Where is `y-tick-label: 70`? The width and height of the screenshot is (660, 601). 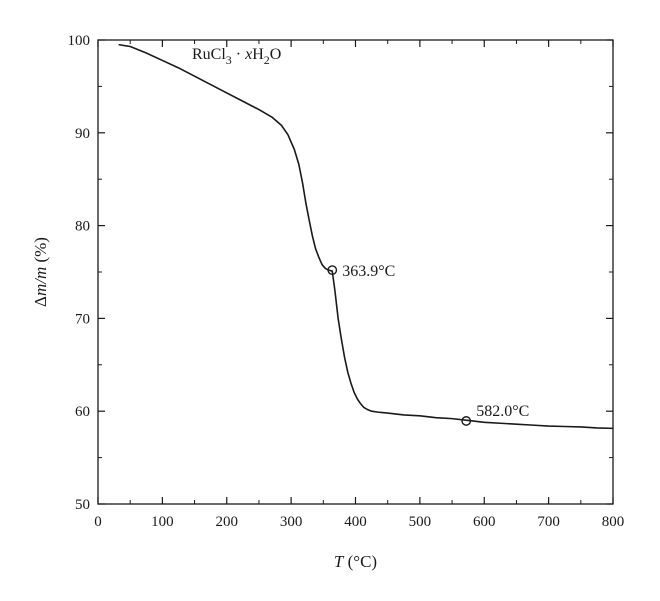 y-tick-label: 70 is located at coordinates (82, 319).